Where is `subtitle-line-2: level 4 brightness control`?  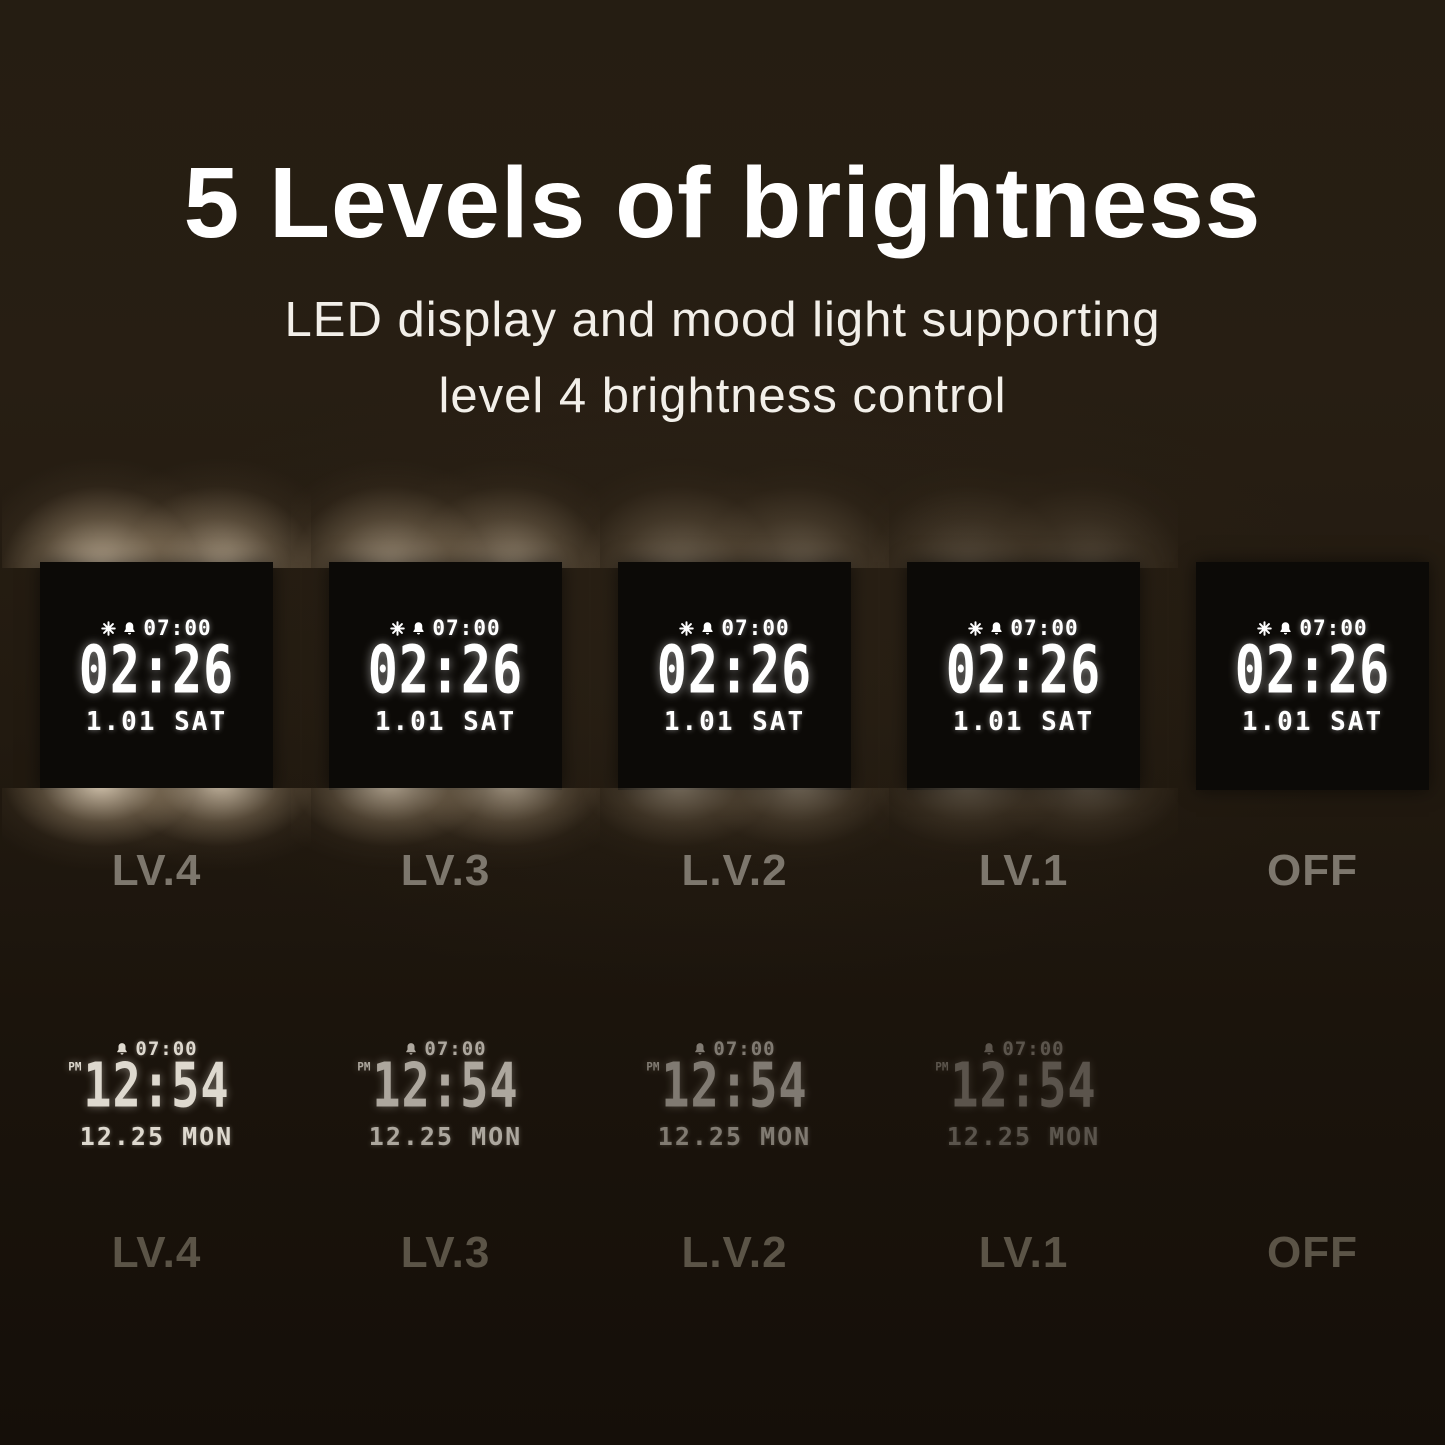 subtitle-line-2: level 4 brightness control is located at coordinates (722, 396).